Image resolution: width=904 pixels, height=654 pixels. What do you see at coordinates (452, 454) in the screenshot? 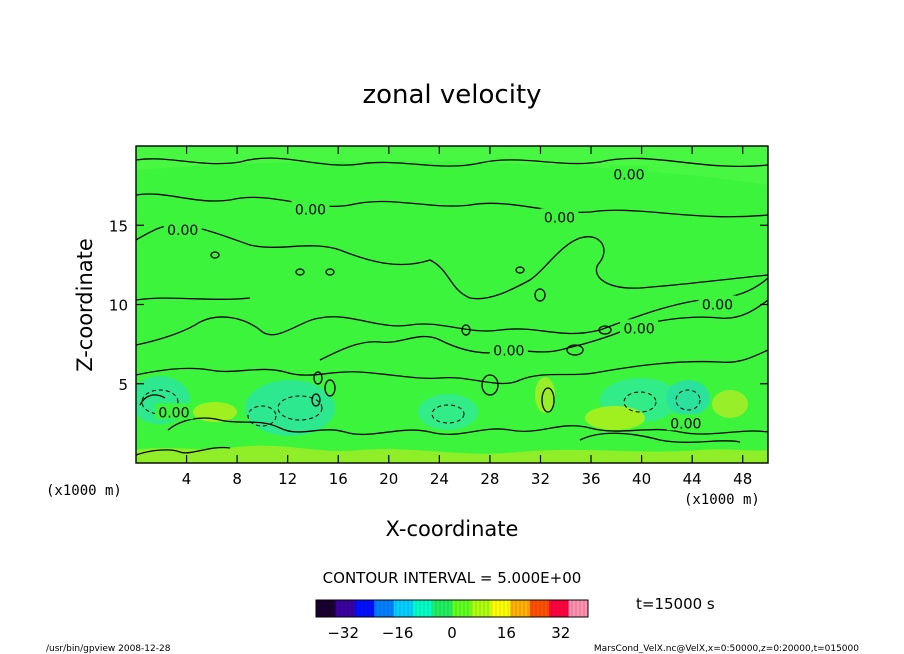
I see `bottom-yellow-band` at bounding box center [452, 454].